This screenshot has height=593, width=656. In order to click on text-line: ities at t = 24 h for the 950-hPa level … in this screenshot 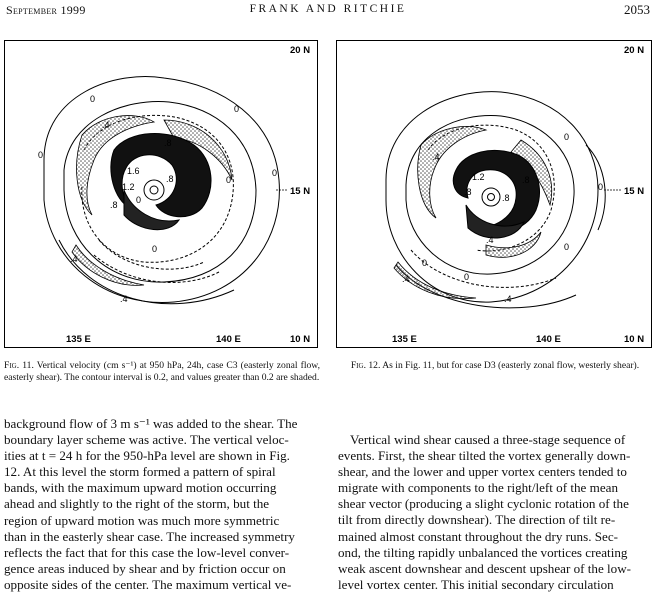, I will do `click(147, 456)`.